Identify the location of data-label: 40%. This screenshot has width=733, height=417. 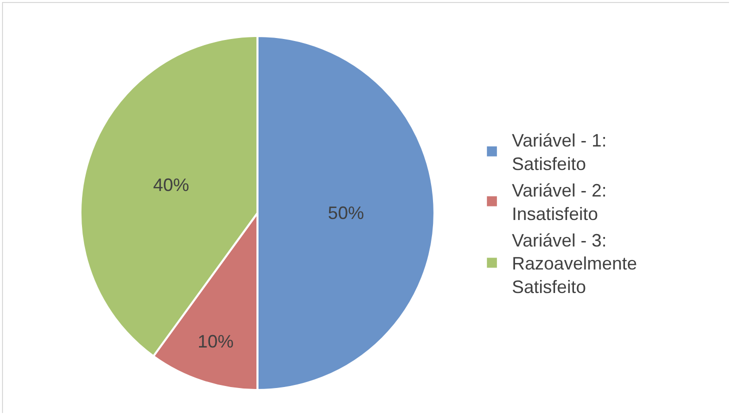
(171, 184).